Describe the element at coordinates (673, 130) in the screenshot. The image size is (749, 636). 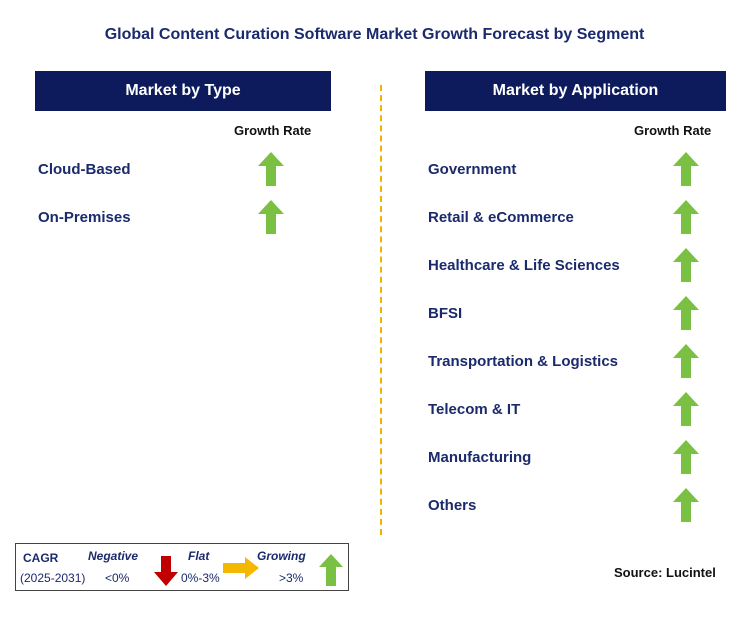
I see `application-growth-rate-label: Growth Rate` at that location.